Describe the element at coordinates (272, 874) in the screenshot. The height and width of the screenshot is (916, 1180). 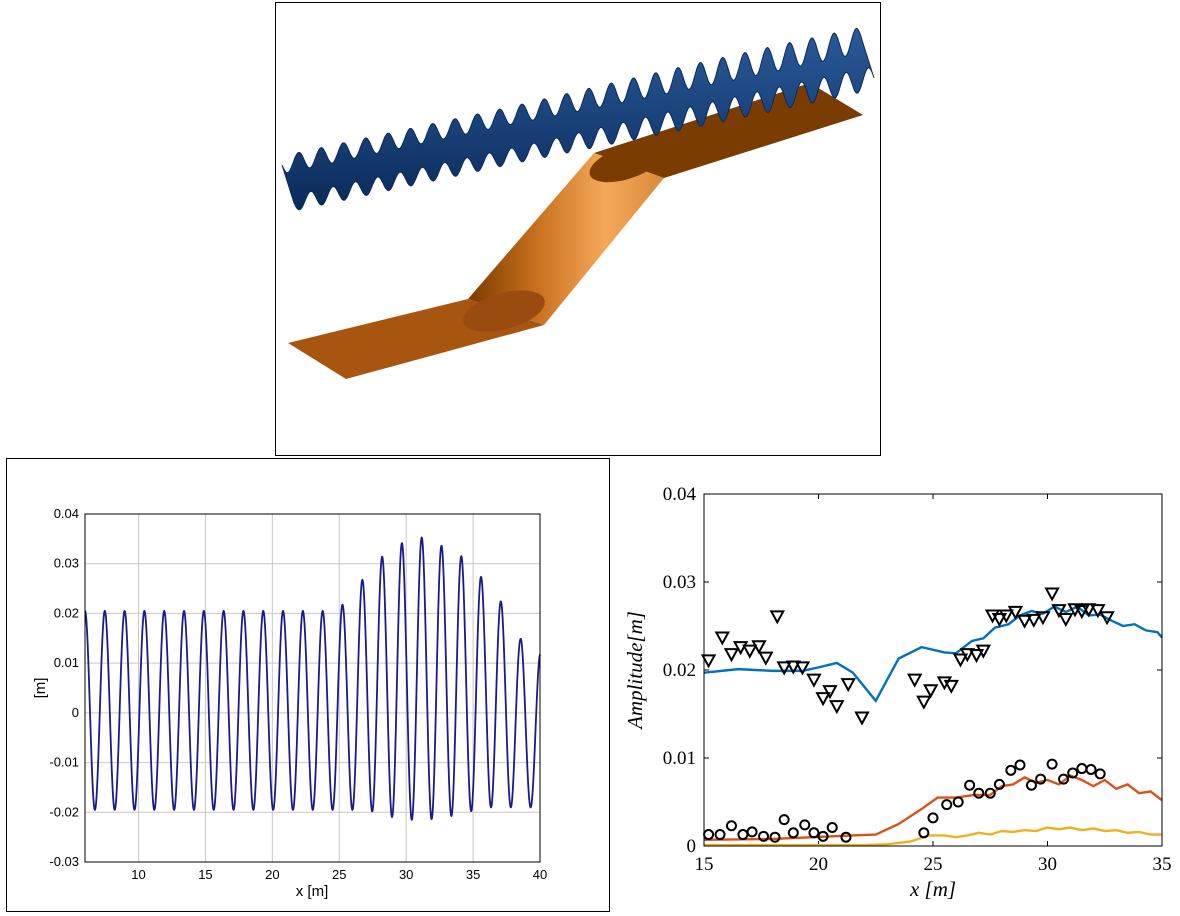
I see `x-tick-label: 20` at that location.